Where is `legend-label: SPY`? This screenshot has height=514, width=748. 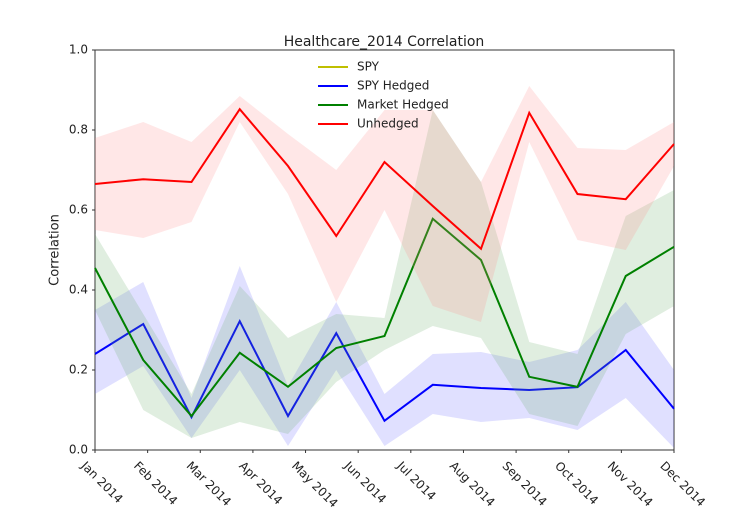
legend-label: SPY is located at coordinates (368, 67).